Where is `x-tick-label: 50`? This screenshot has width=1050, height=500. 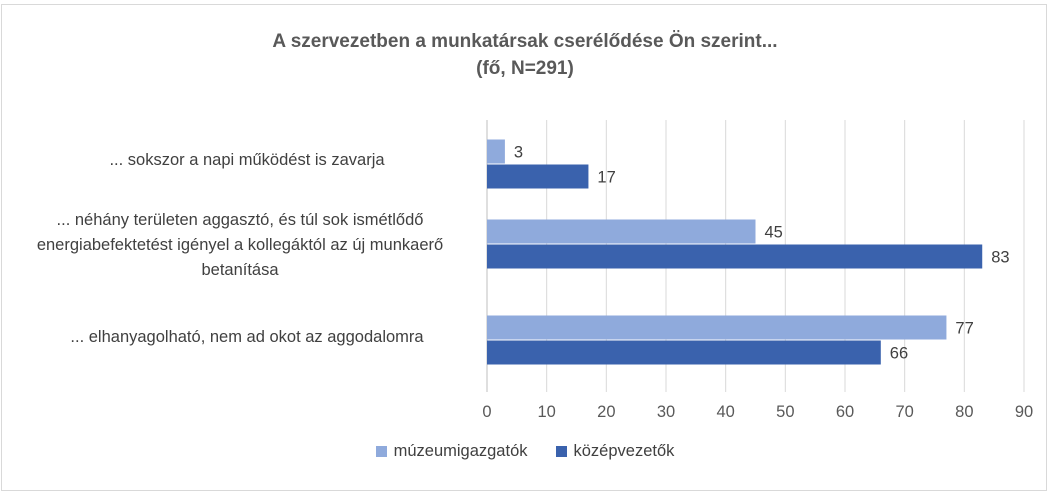 x-tick-label: 50 is located at coordinates (785, 412).